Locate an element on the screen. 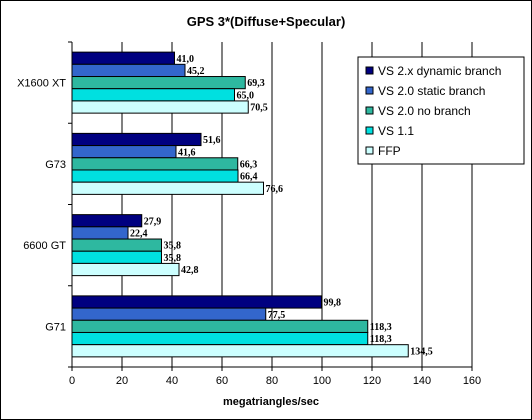 The width and height of the screenshot is (532, 420). x-axis-label: megatriangles/sec is located at coordinates (271, 402).